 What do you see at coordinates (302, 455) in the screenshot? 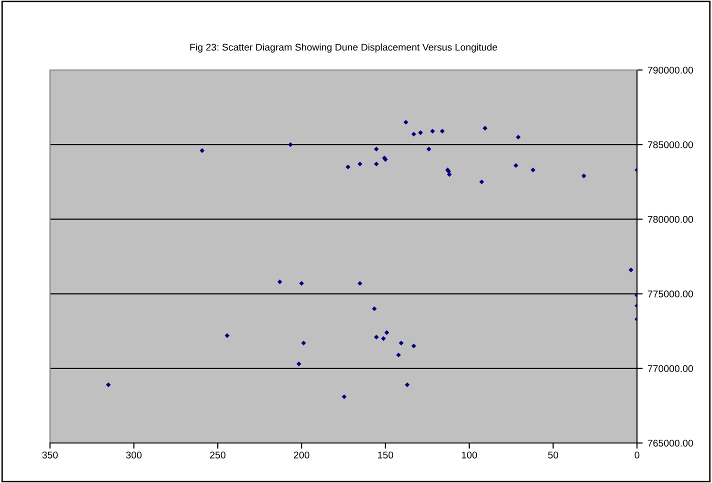
I see `x-tick-label: 200` at bounding box center [302, 455].